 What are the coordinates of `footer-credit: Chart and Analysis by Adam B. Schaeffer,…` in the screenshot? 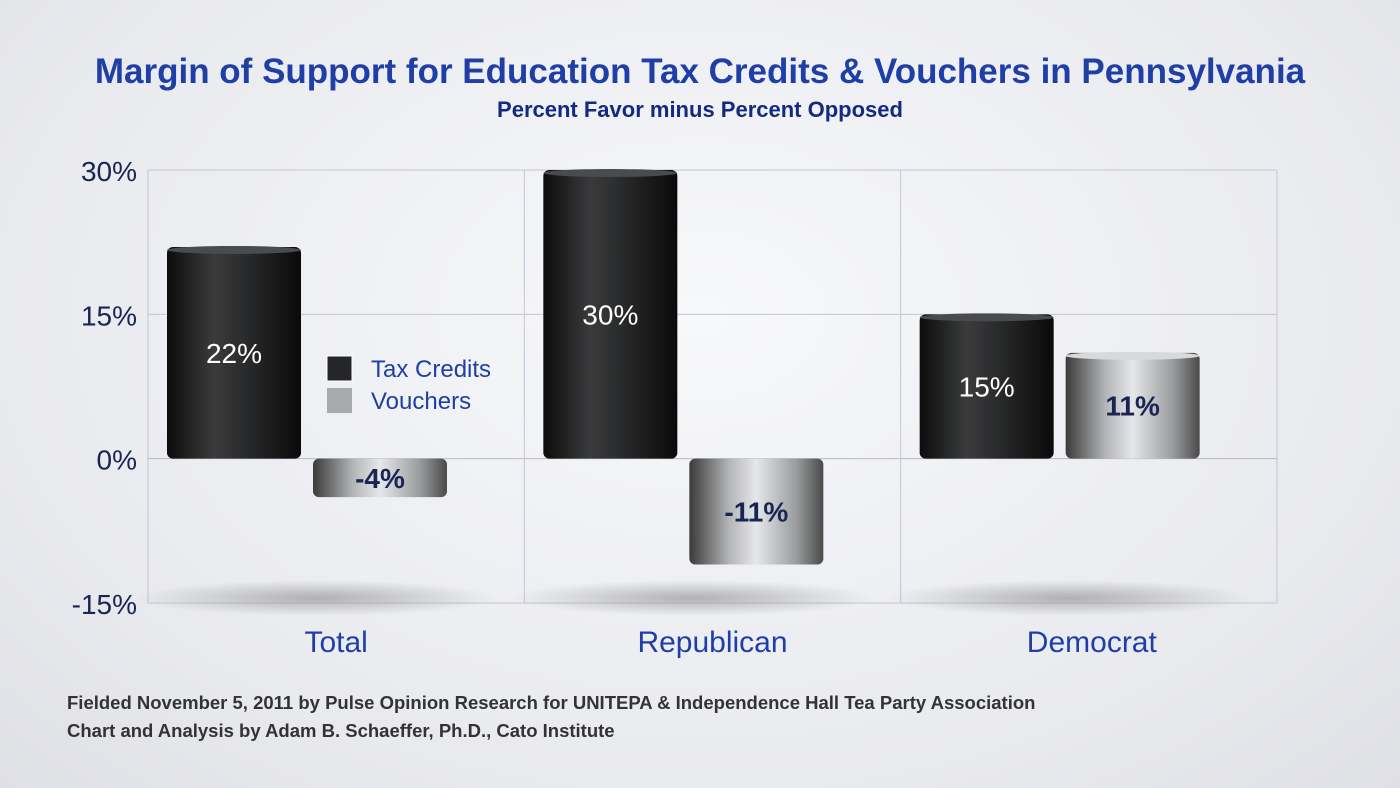 It's located at (341, 730).